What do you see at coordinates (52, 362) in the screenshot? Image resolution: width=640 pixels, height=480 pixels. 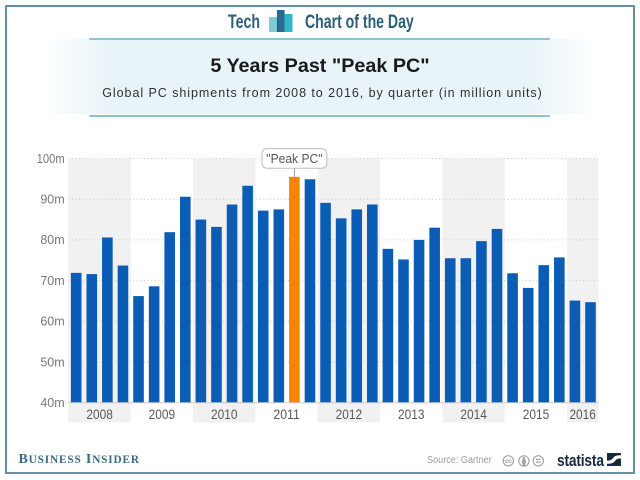 I see `svg-text: 50m` at bounding box center [52, 362].